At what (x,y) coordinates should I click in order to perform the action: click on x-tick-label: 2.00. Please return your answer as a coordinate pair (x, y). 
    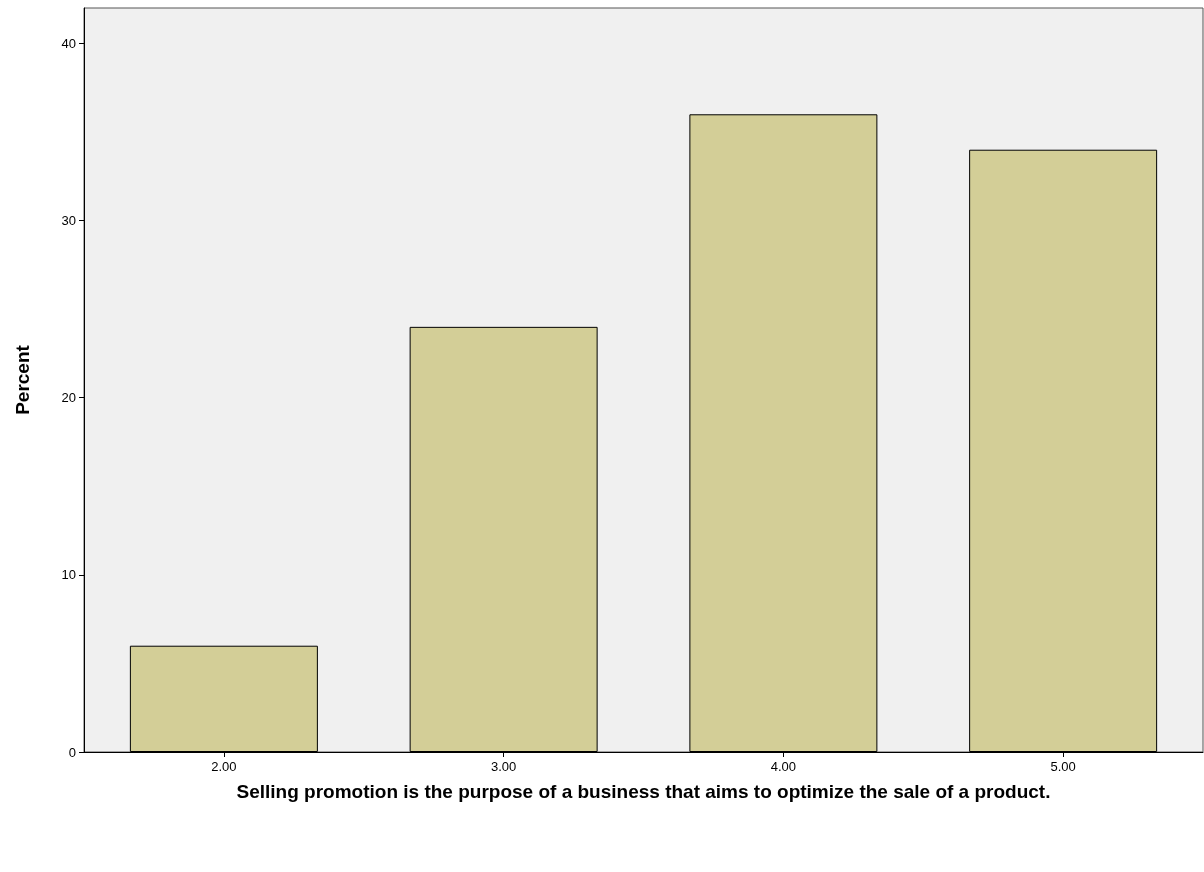
    Looking at the image, I should click on (224, 766).